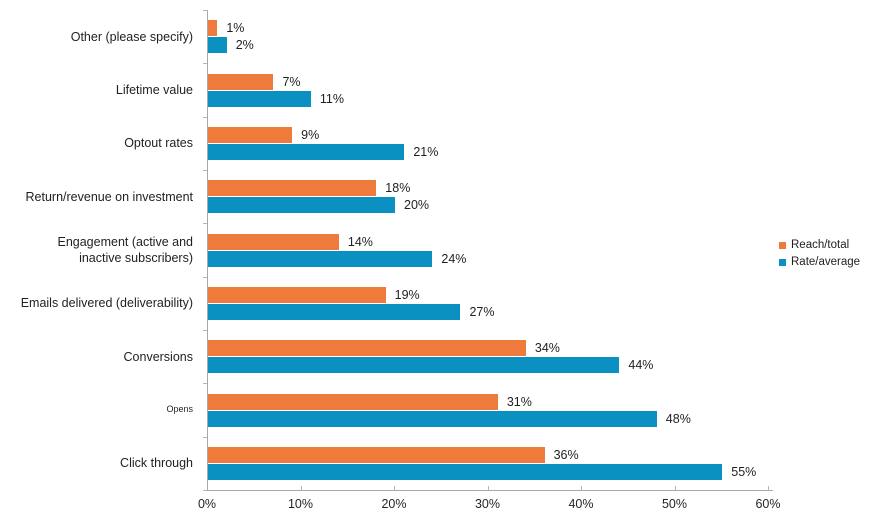  What do you see at coordinates (782, 262) in the screenshot?
I see `legend-swatch-rate-average` at bounding box center [782, 262].